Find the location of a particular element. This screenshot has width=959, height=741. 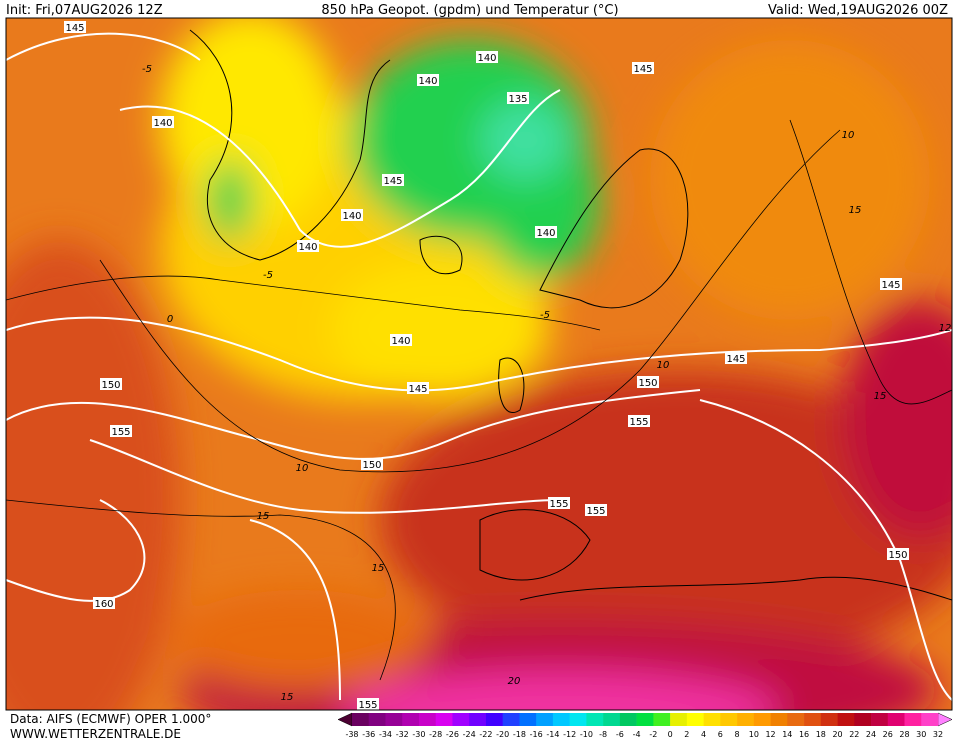

init-time: Init: Fri,07AUG2026 12Z is located at coordinates (84, 10).